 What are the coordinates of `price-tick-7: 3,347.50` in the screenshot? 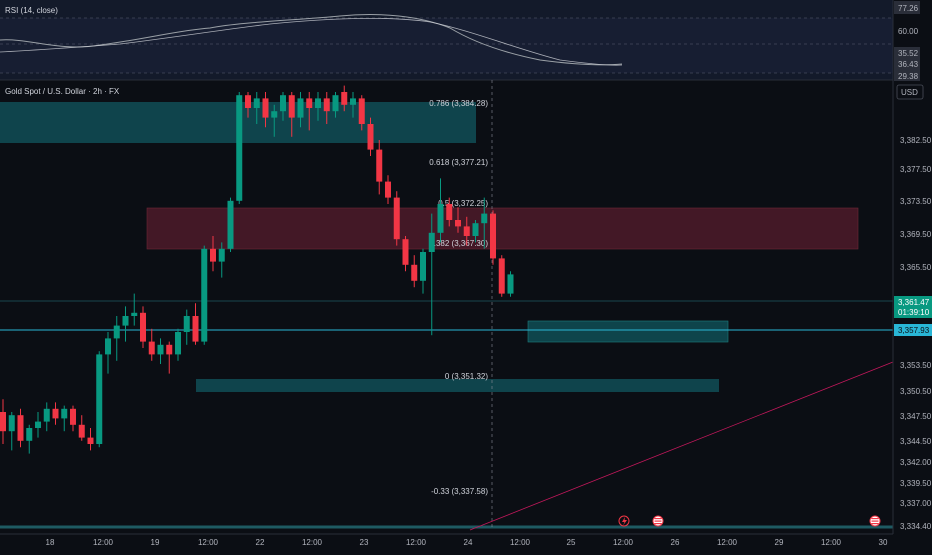 It's located at (916, 416).